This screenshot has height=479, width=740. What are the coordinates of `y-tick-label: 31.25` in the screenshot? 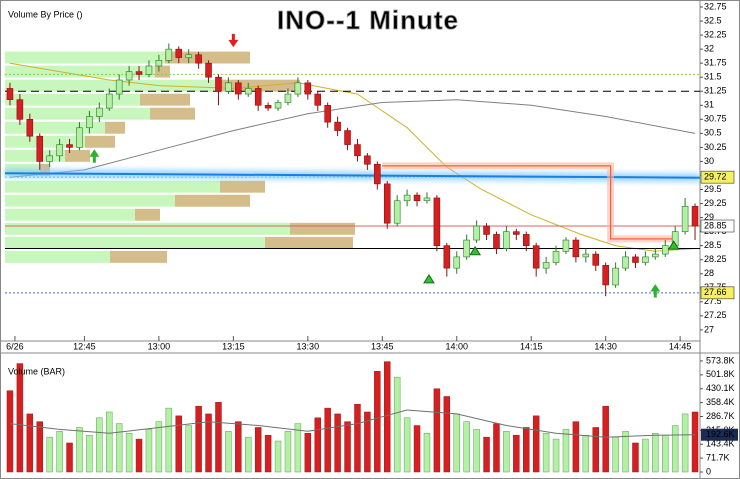 It's located at (715, 91).